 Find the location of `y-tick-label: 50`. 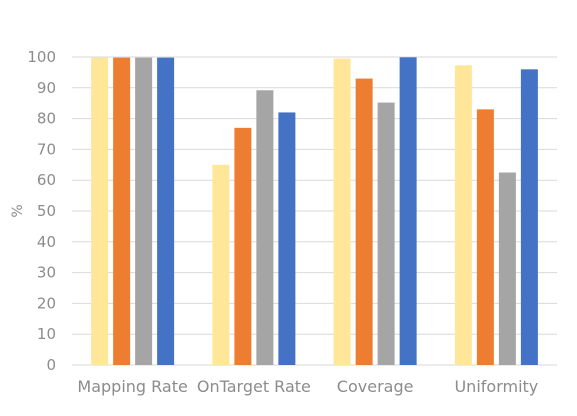

y-tick-label: 50 is located at coordinates (46, 211).